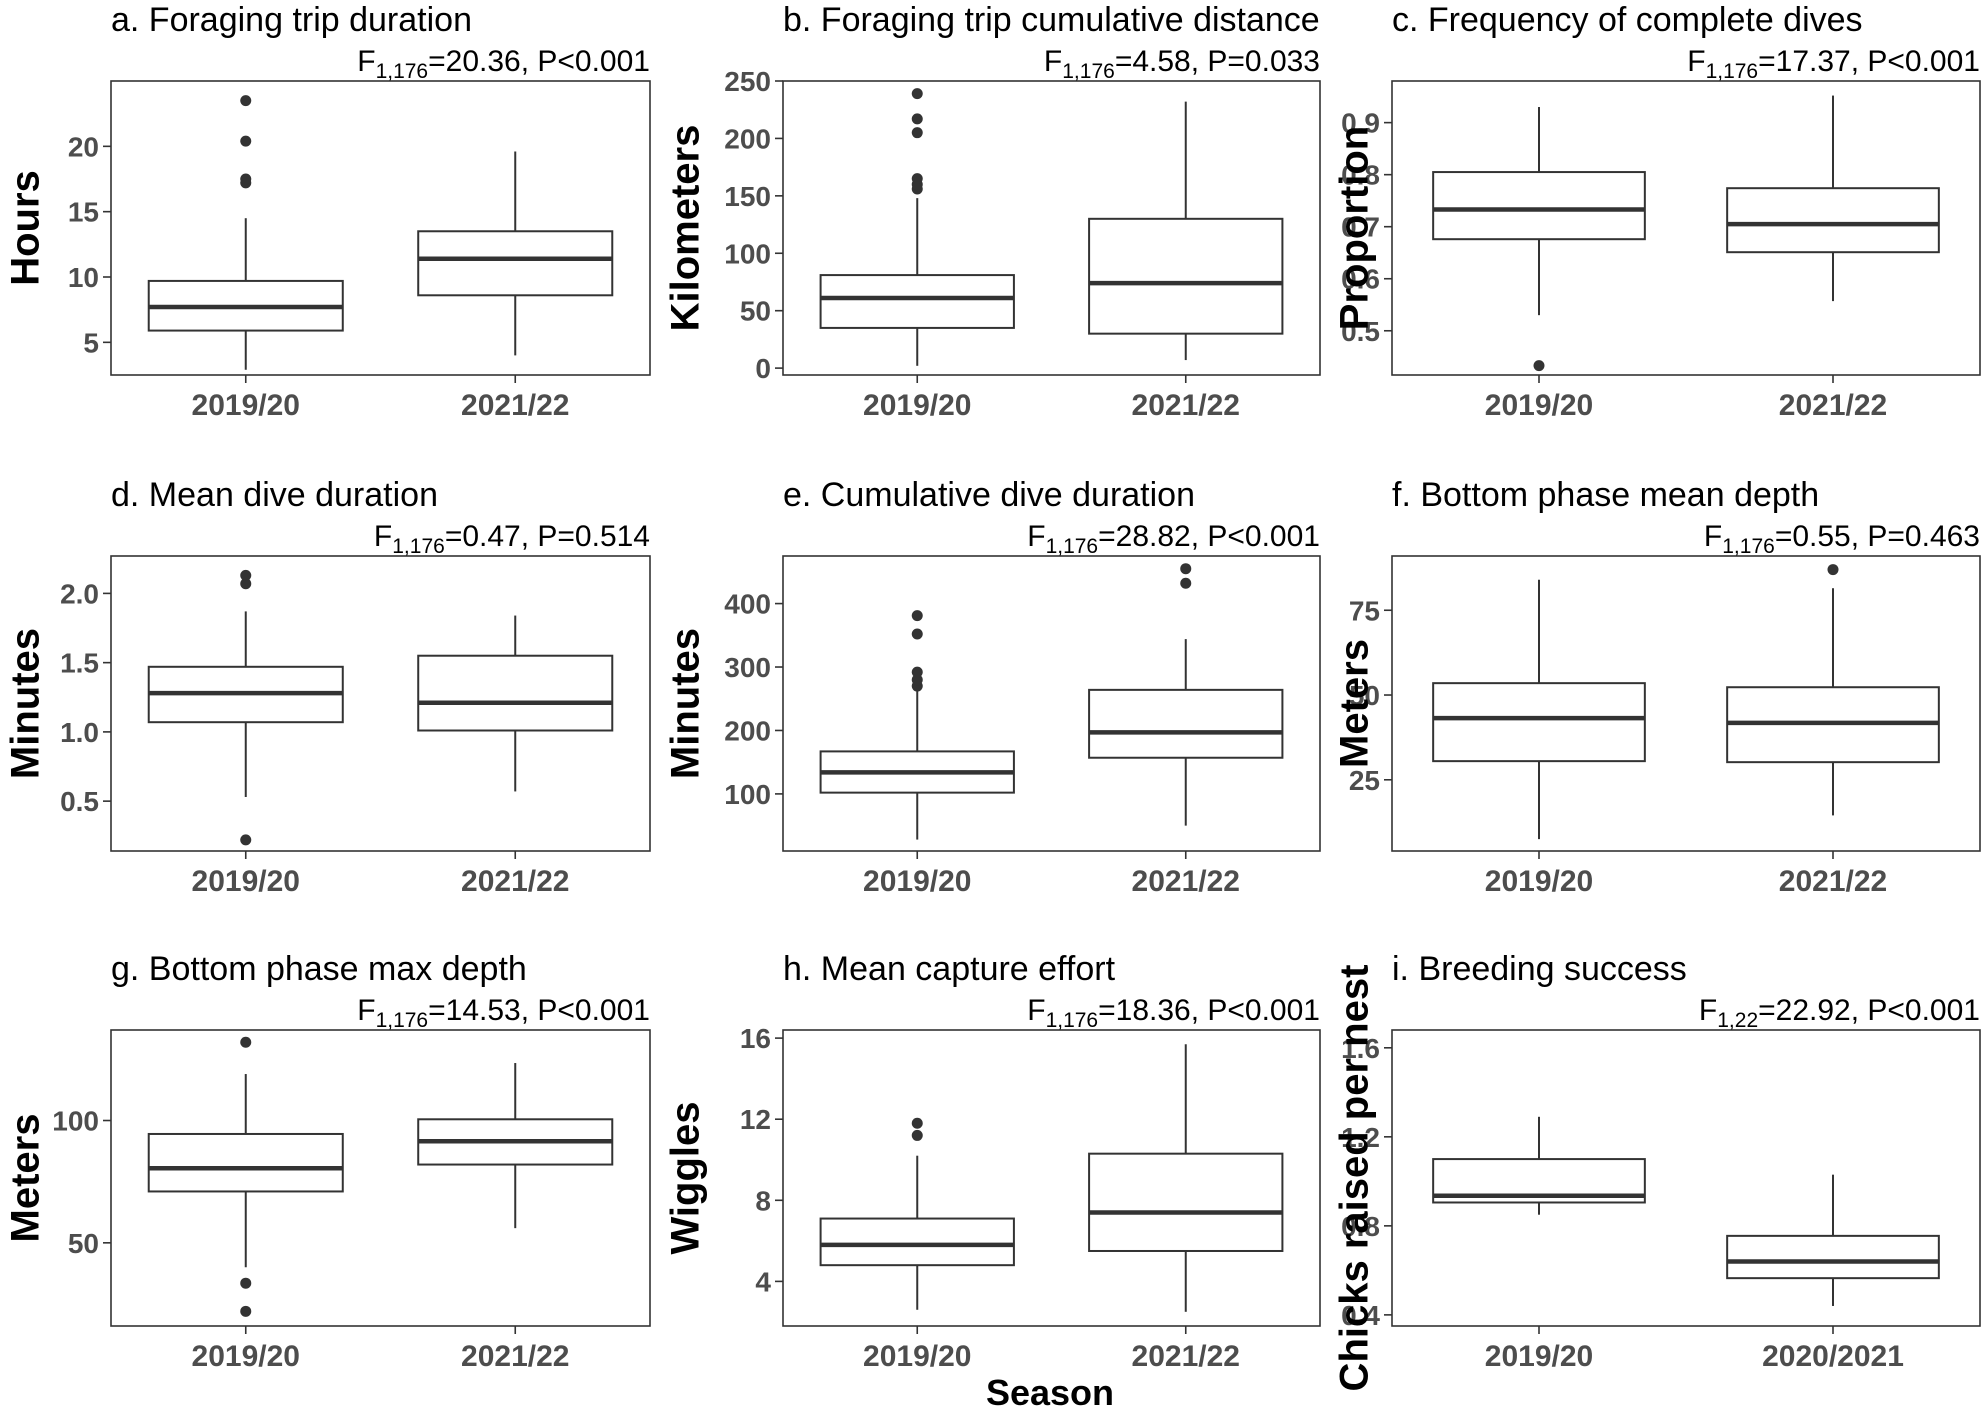 The height and width of the screenshot is (1419, 1982). What do you see at coordinates (319, 969) in the screenshot?
I see `panel-title: g. Bottom phase max depth` at bounding box center [319, 969].